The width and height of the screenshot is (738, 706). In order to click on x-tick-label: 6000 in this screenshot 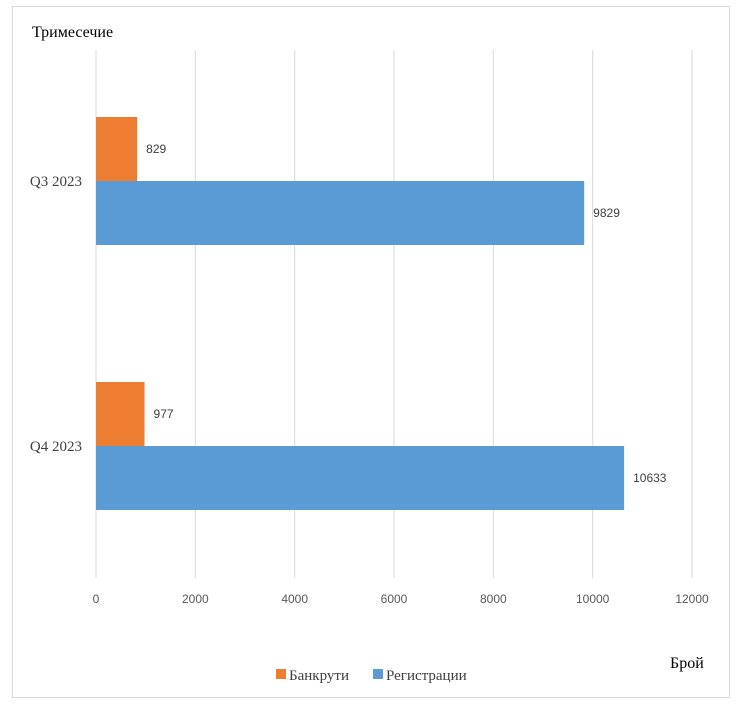, I will do `click(394, 599)`.